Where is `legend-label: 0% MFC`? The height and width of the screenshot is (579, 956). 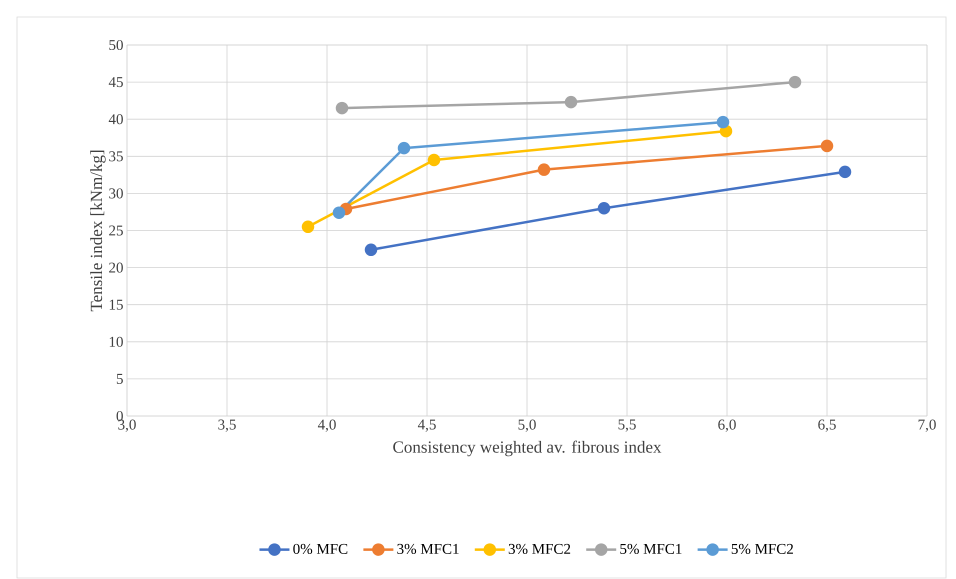
legend-label: 0% MFC is located at coordinates (320, 549).